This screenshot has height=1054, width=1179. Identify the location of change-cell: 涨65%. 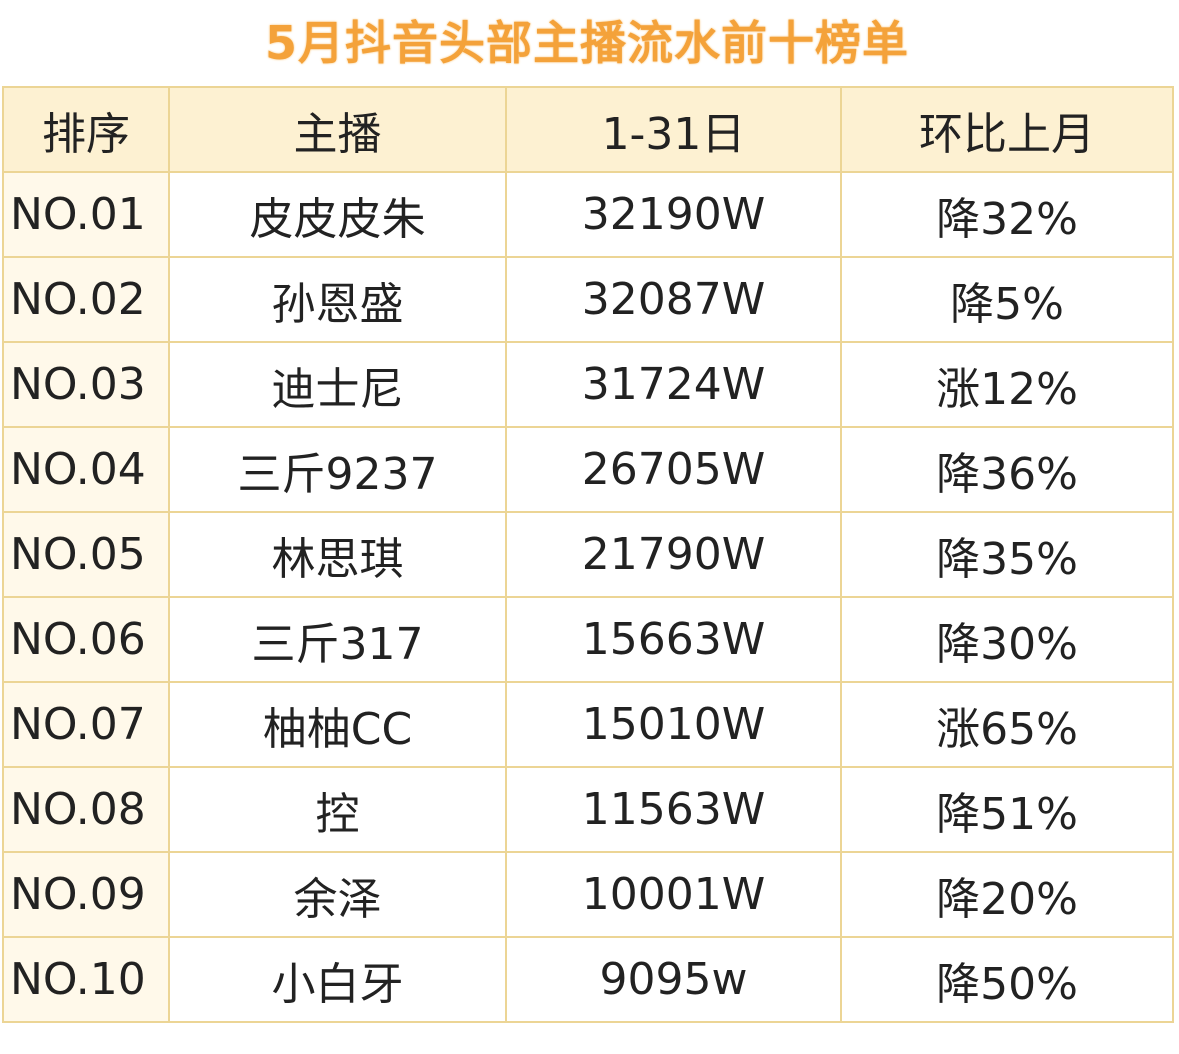
(1007, 724).